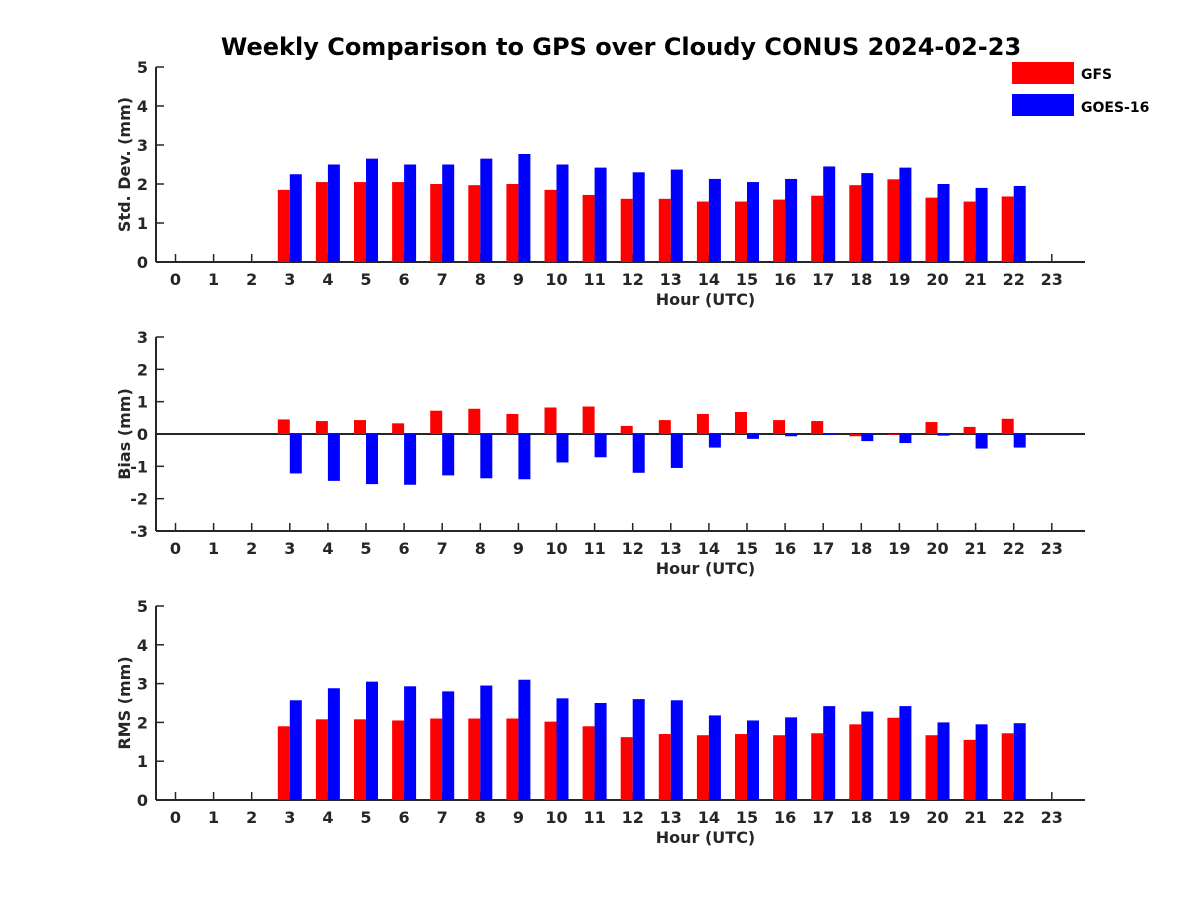 The width and height of the screenshot is (1200, 900). Describe the element at coordinates (142, 645) in the screenshot. I see `rms-y-tick-label: 4` at that location.